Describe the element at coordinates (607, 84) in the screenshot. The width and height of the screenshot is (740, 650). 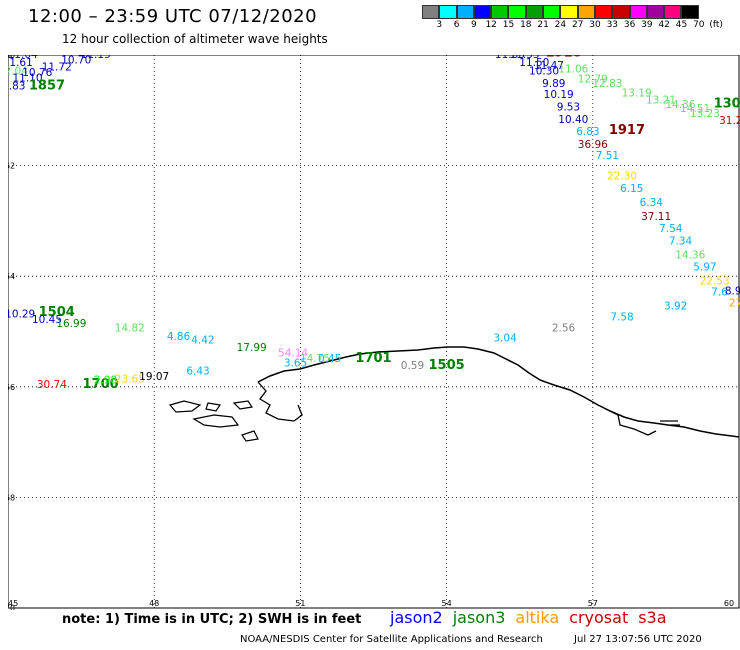
I see `wave-height-label: 12.83` at that location.